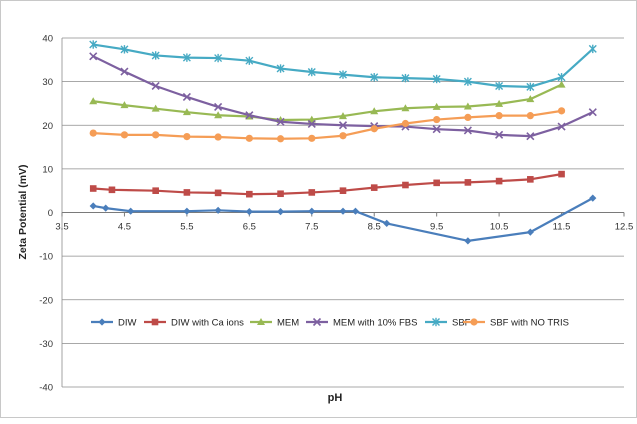  What do you see at coordinates (288, 323) in the screenshot?
I see `legend-label: MEM` at bounding box center [288, 323].